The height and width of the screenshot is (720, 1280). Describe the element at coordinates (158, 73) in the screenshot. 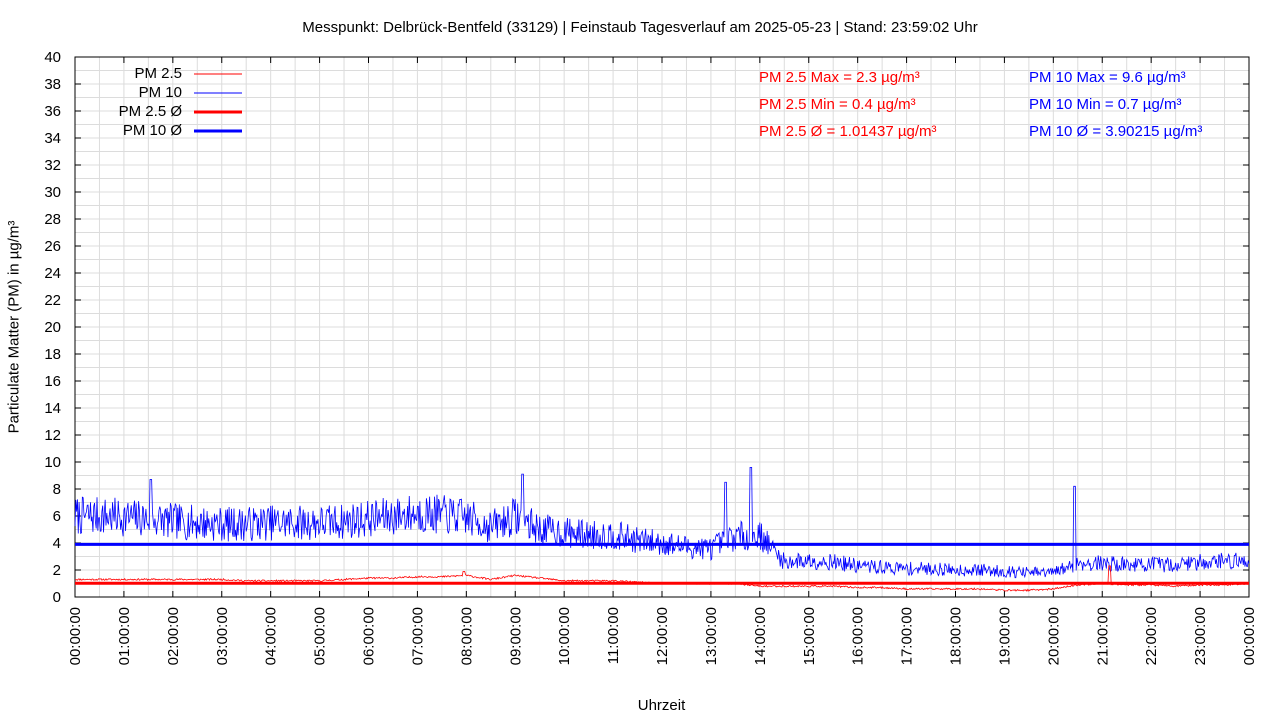

I see `legend-label-pm25: PM 2.5` at that location.